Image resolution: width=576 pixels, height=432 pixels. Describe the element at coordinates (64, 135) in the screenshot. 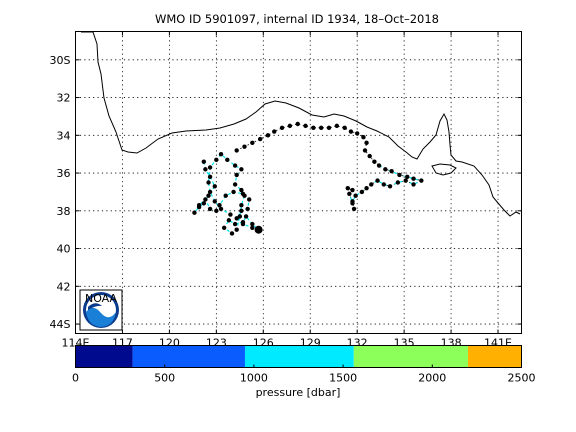

I see `y-tick-label: 34` at that location.